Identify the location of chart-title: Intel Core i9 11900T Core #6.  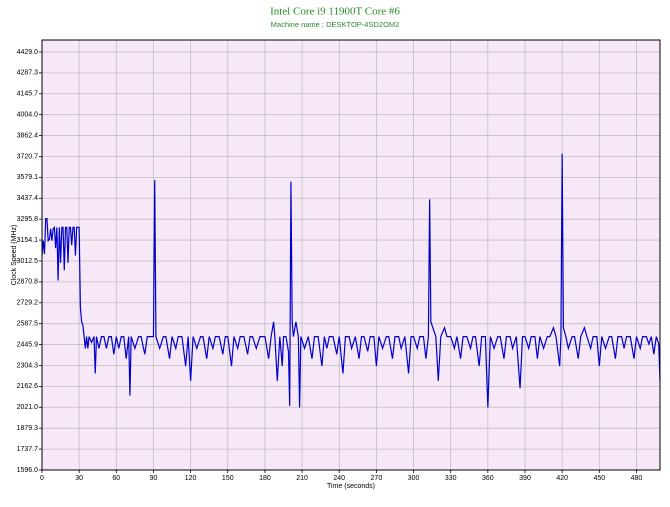
(335, 12).